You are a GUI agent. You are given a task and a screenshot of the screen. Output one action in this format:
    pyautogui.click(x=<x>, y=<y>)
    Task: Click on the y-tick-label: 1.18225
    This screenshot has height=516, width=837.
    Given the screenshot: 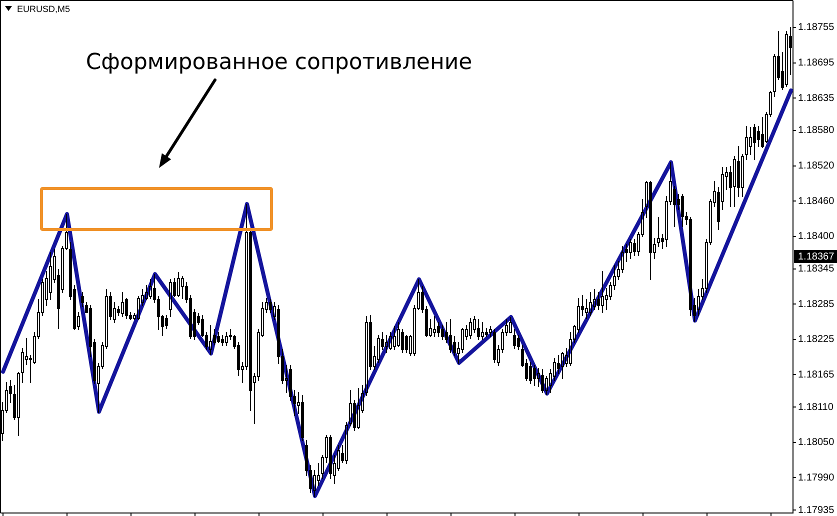 What is the action you would take?
    pyautogui.click(x=816, y=340)
    